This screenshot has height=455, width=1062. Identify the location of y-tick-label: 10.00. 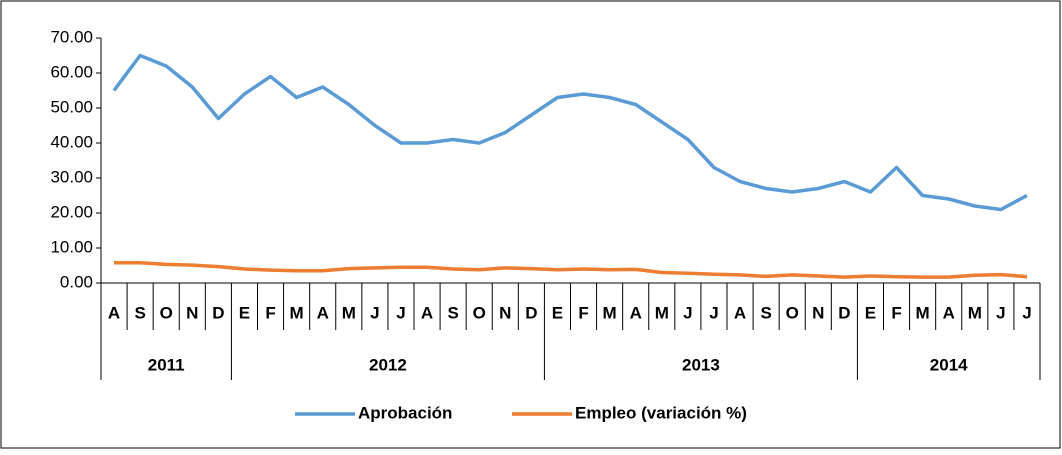
(71, 246).